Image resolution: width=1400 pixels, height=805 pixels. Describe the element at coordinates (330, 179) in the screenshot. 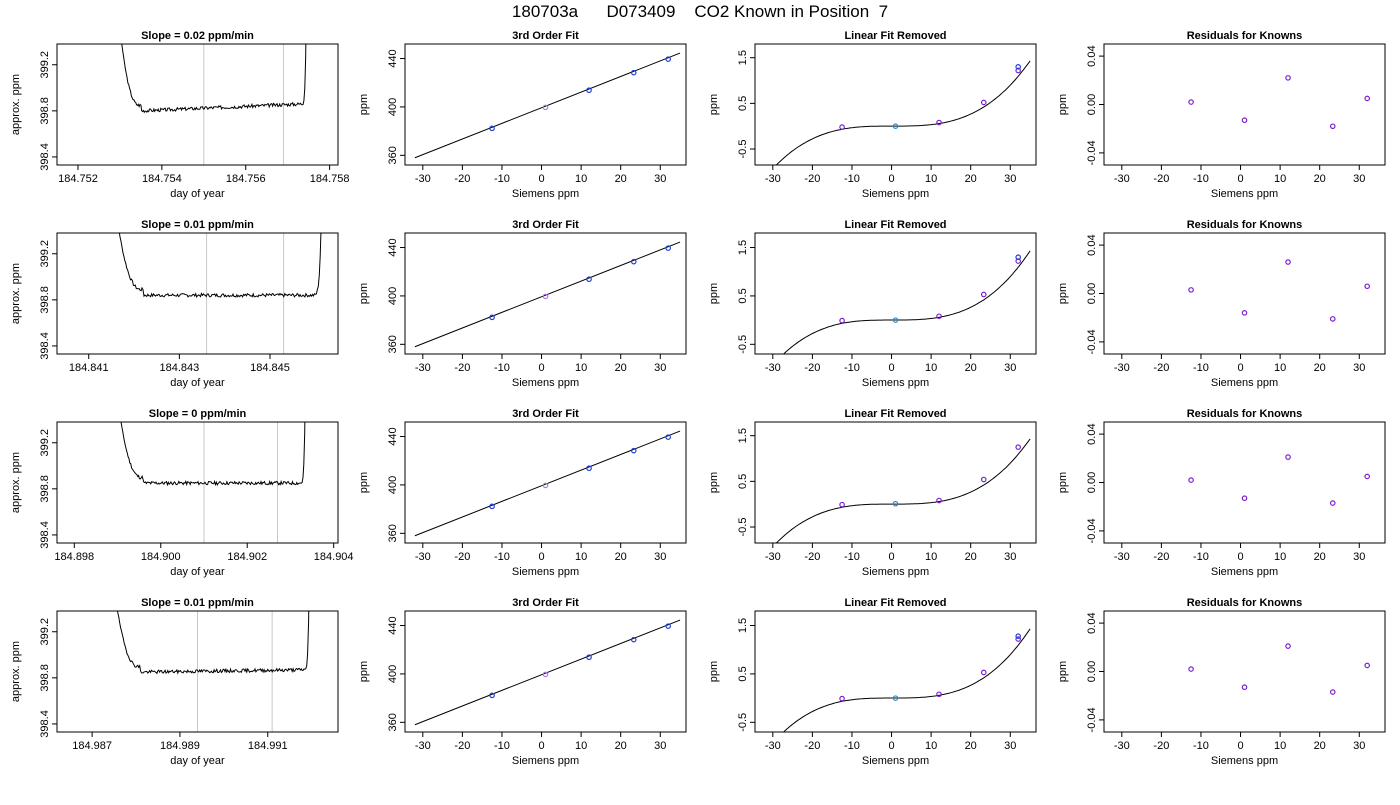

I see `x-tick-label: 184.758` at that location.